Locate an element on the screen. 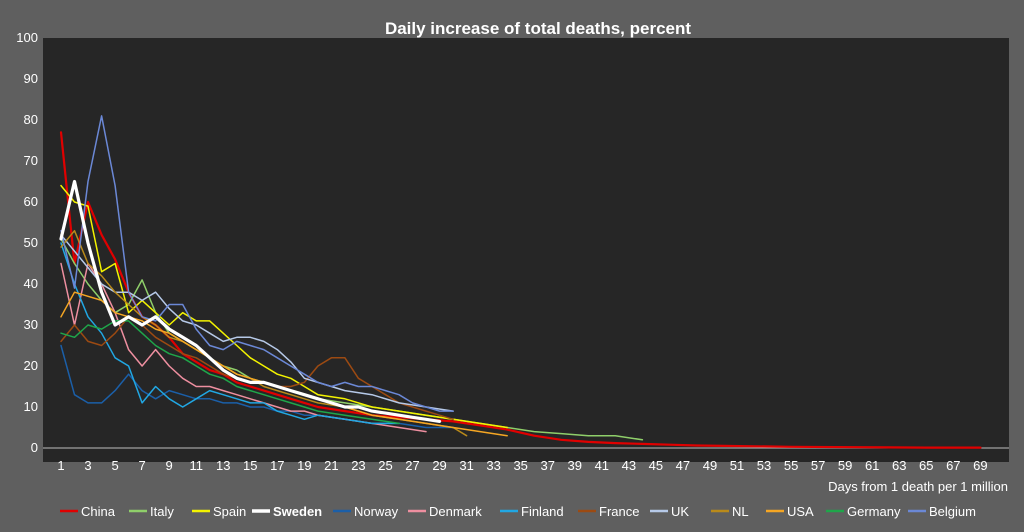 Image resolution: width=1024 pixels, height=532 pixels. legend-label-spain: Spain is located at coordinates (229, 511).